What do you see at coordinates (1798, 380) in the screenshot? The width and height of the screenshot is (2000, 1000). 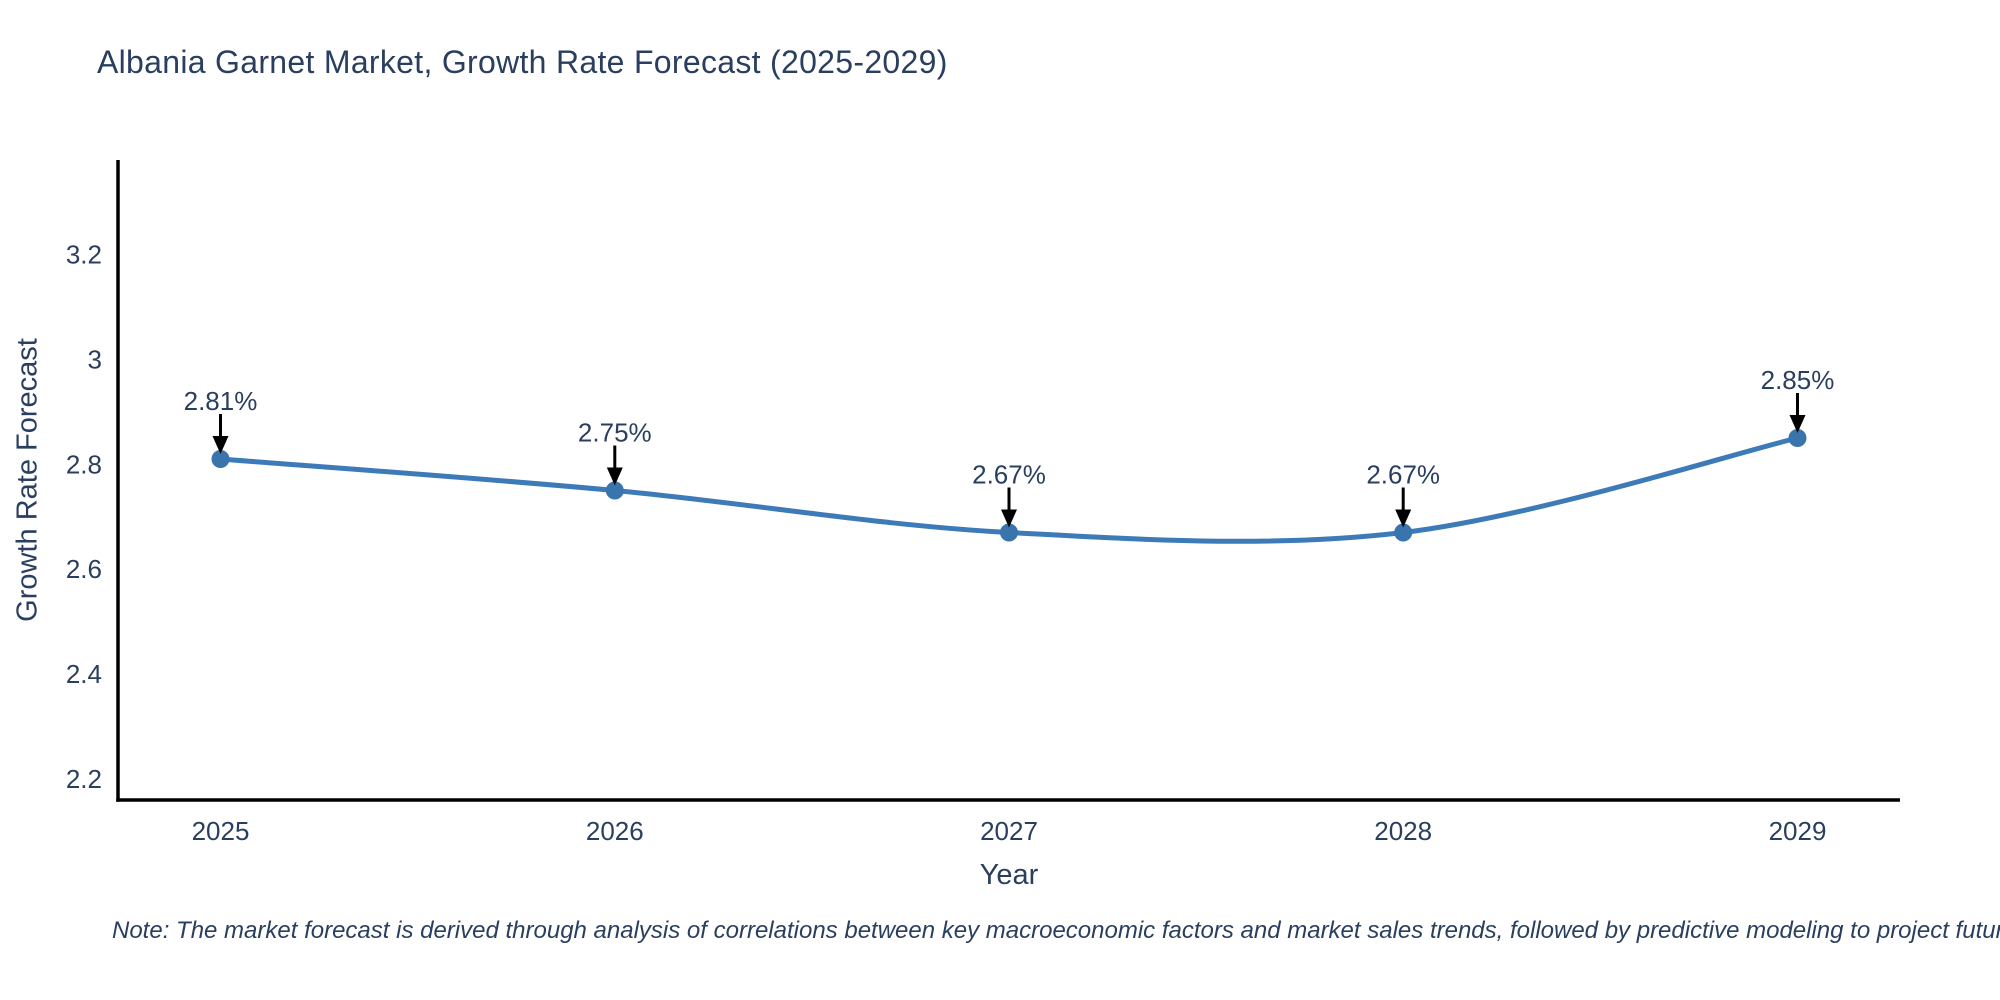 I see `annotation-label: 2.85%` at bounding box center [1798, 380].